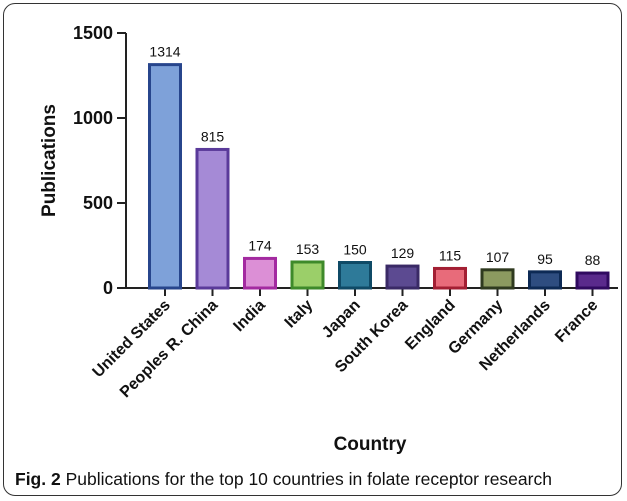  I want to click on bar-value-label: 88, so click(593, 260).